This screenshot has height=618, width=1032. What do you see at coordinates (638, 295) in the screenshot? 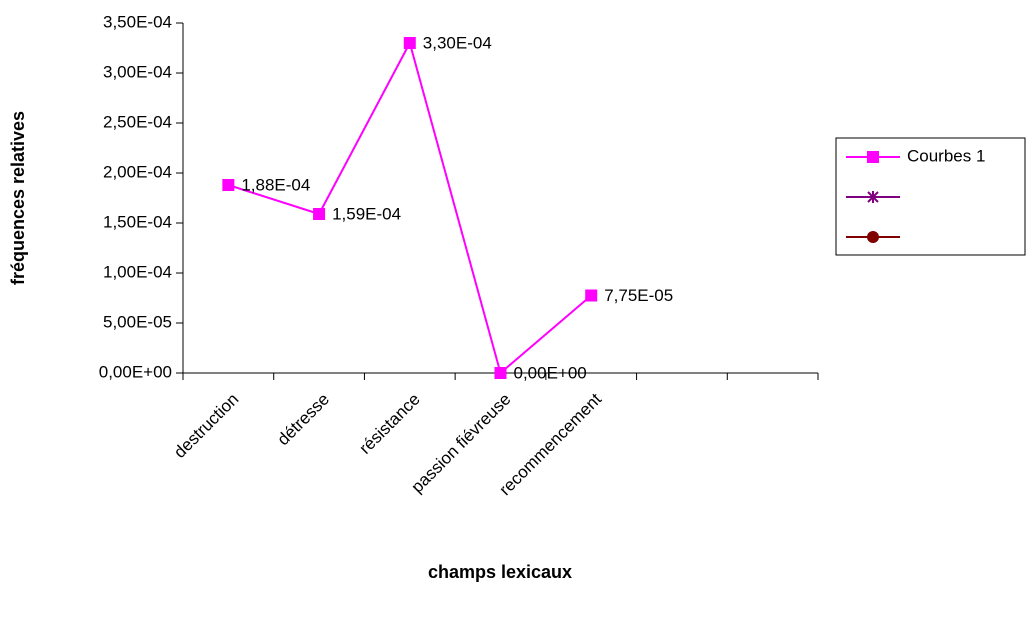
I see `data-label: 7,75E-05` at bounding box center [638, 295].